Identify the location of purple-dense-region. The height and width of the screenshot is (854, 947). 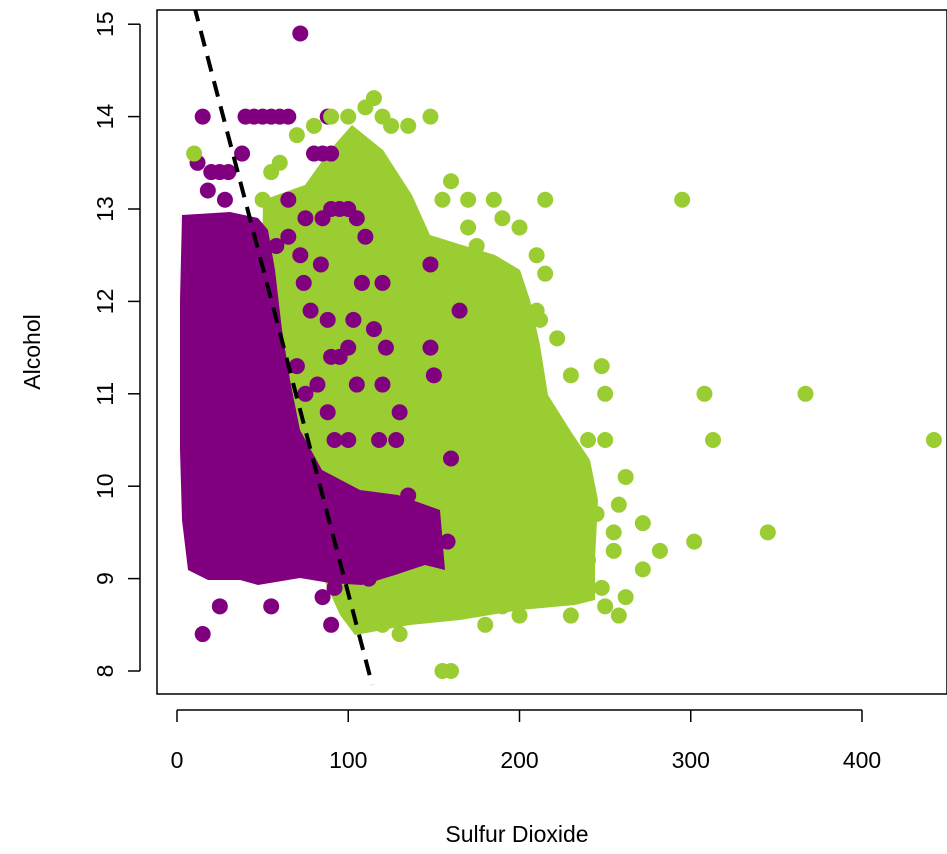
(312, 398).